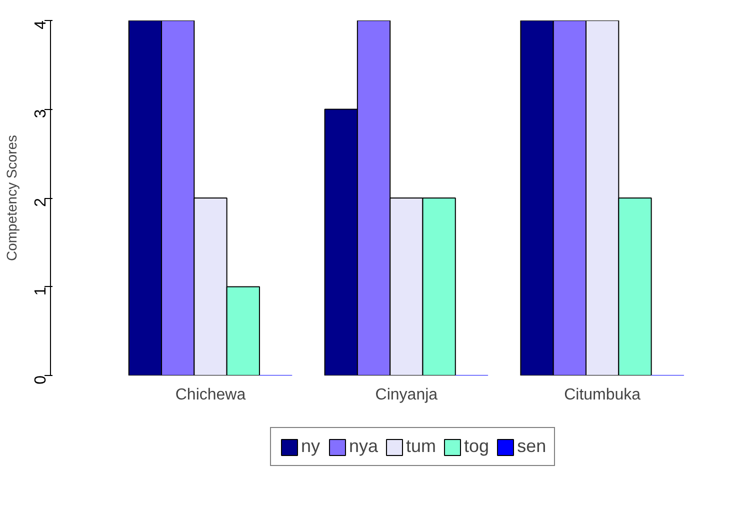 This screenshot has height=518, width=732. I want to click on legend-label: tog, so click(477, 446).